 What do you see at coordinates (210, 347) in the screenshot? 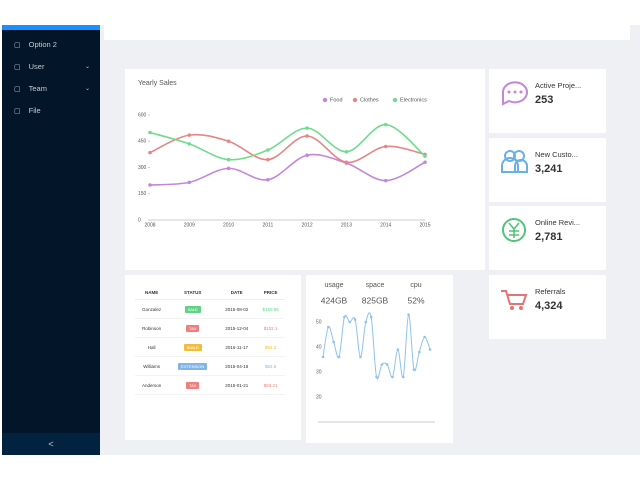
I see `table-row: Hall BUILD 2016-11-17 $92.2` at bounding box center [210, 347].